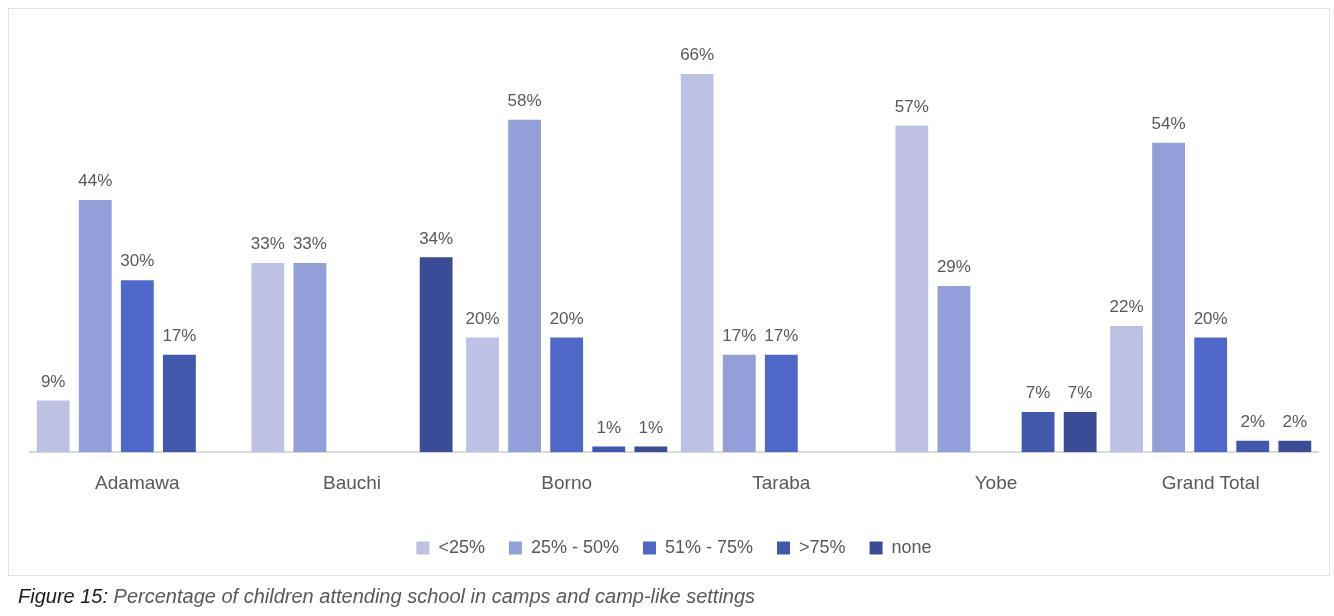 The width and height of the screenshot is (1334, 616). Describe the element at coordinates (1210, 482) in the screenshot. I see `x-tick-label: Grand Total` at that location.